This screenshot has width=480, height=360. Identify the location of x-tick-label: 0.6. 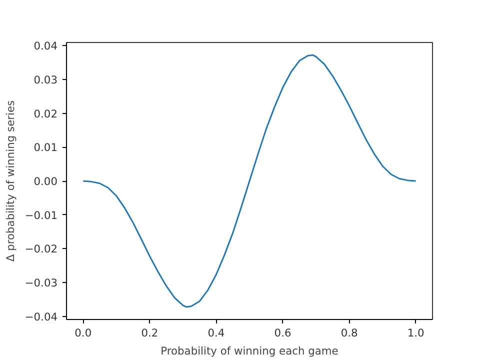
(283, 333).